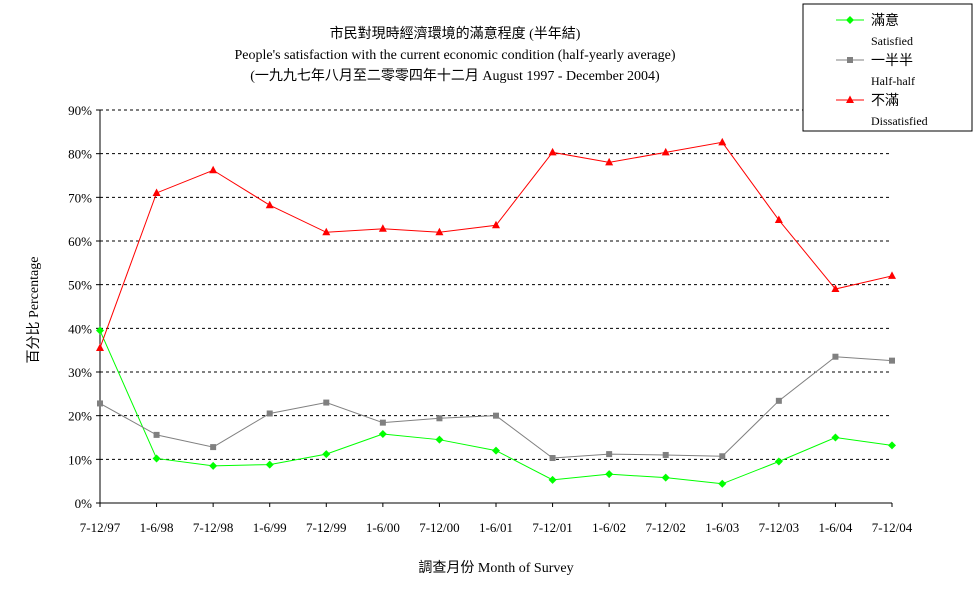 This screenshot has width=977, height=600. Describe the element at coordinates (892, 41) in the screenshot. I see `legend-label-en: Satisfied` at that location.